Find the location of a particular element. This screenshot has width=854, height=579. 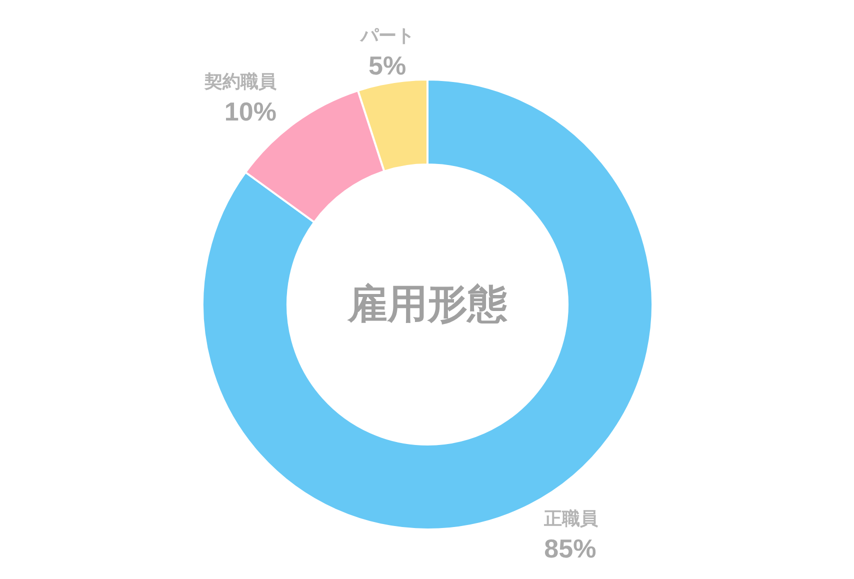

slice-label: 契約職員 is located at coordinates (240, 82).